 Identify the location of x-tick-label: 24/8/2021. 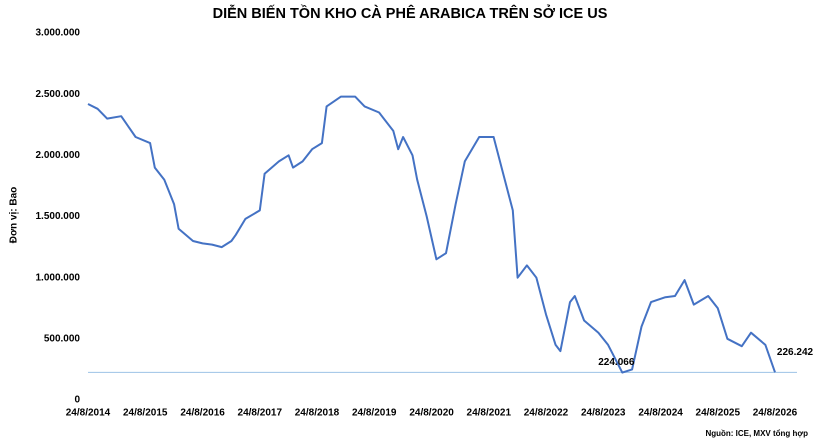
(489, 413).